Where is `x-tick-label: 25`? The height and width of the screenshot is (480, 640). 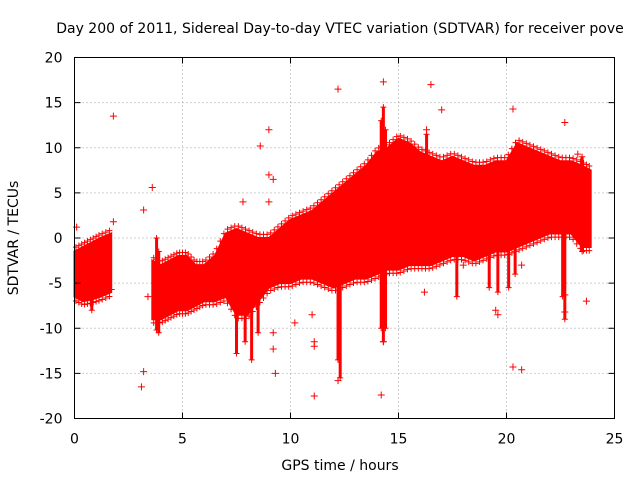
x-tick-label: 25 is located at coordinates (615, 440).